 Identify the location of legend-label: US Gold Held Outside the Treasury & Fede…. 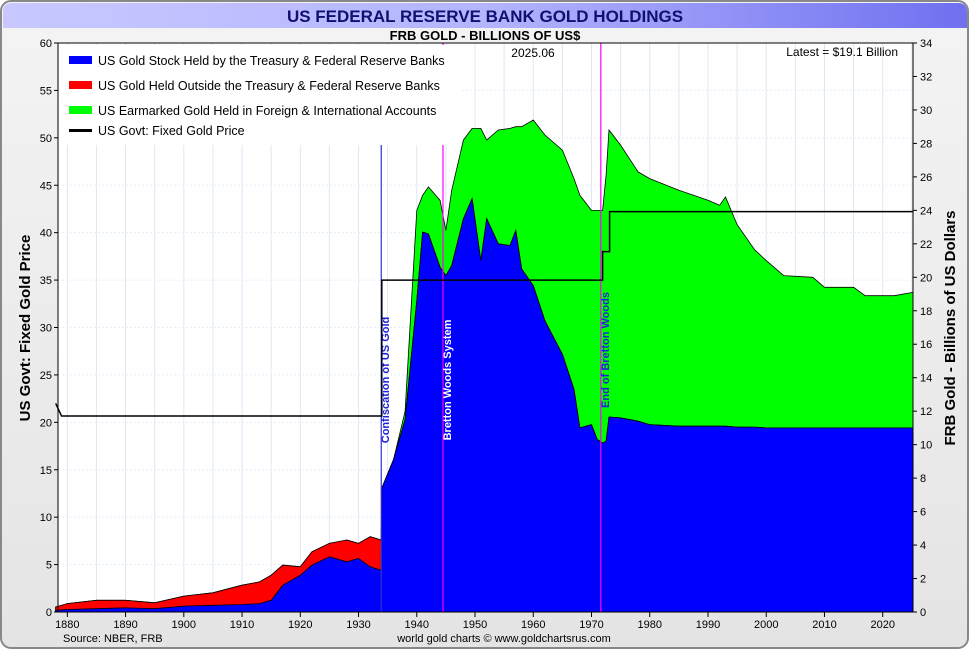
(269, 86).